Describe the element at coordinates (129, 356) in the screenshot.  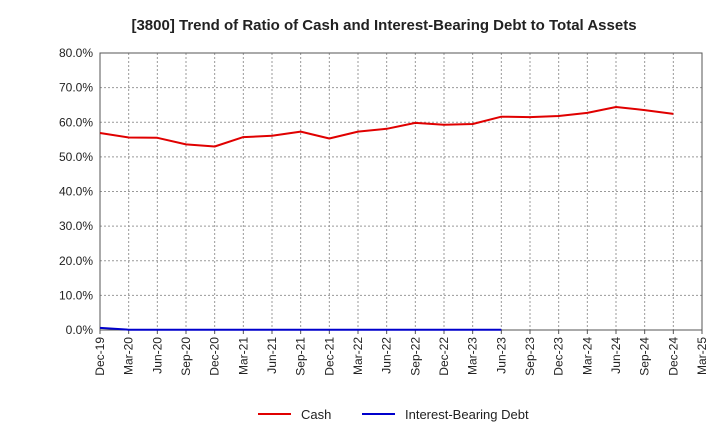
I see `x-tick-label: Mar-20` at that location.